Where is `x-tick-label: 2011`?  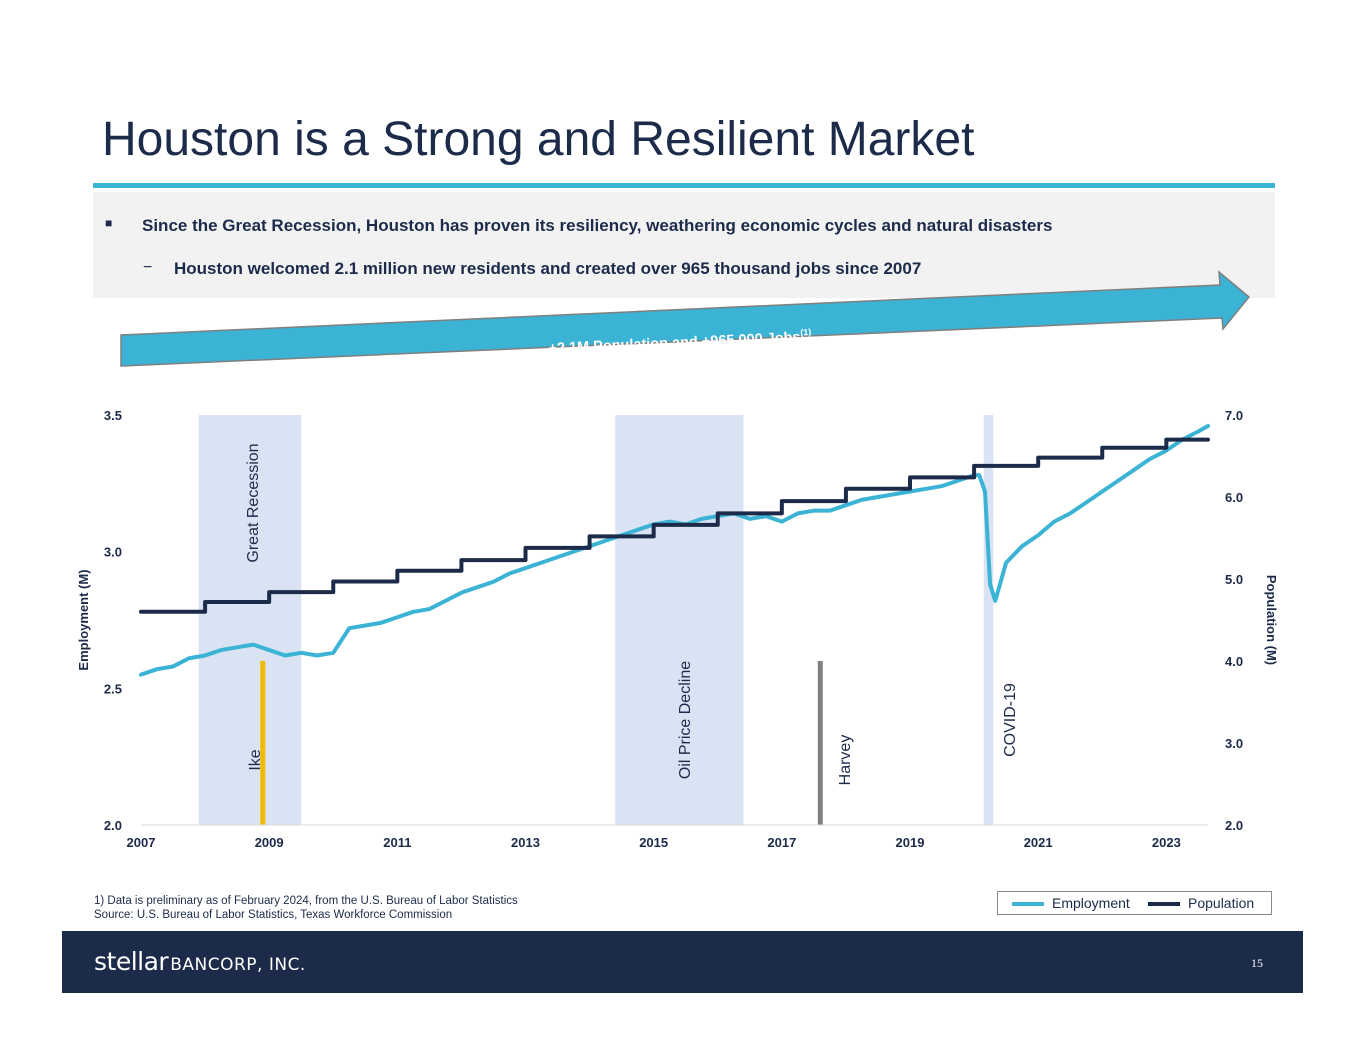 x-tick-label: 2011 is located at coordinates (397, 842).